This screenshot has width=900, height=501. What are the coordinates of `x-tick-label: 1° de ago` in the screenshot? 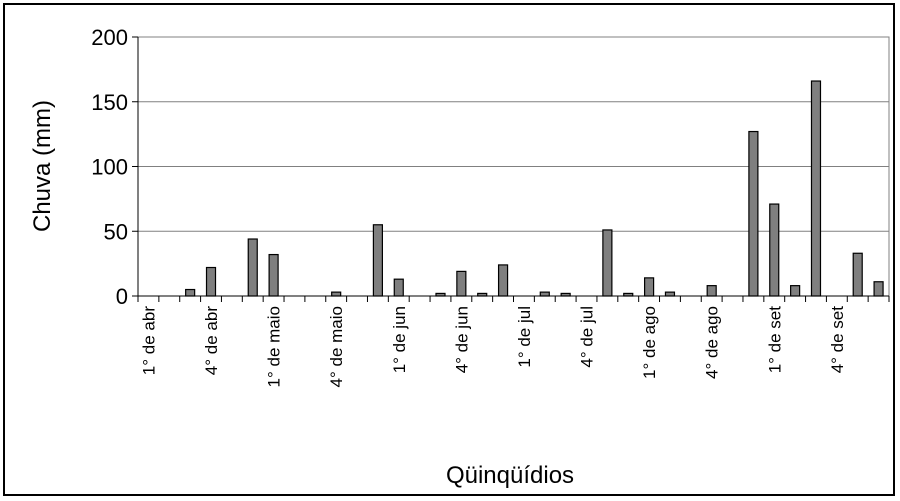 It's located at (649, 342).